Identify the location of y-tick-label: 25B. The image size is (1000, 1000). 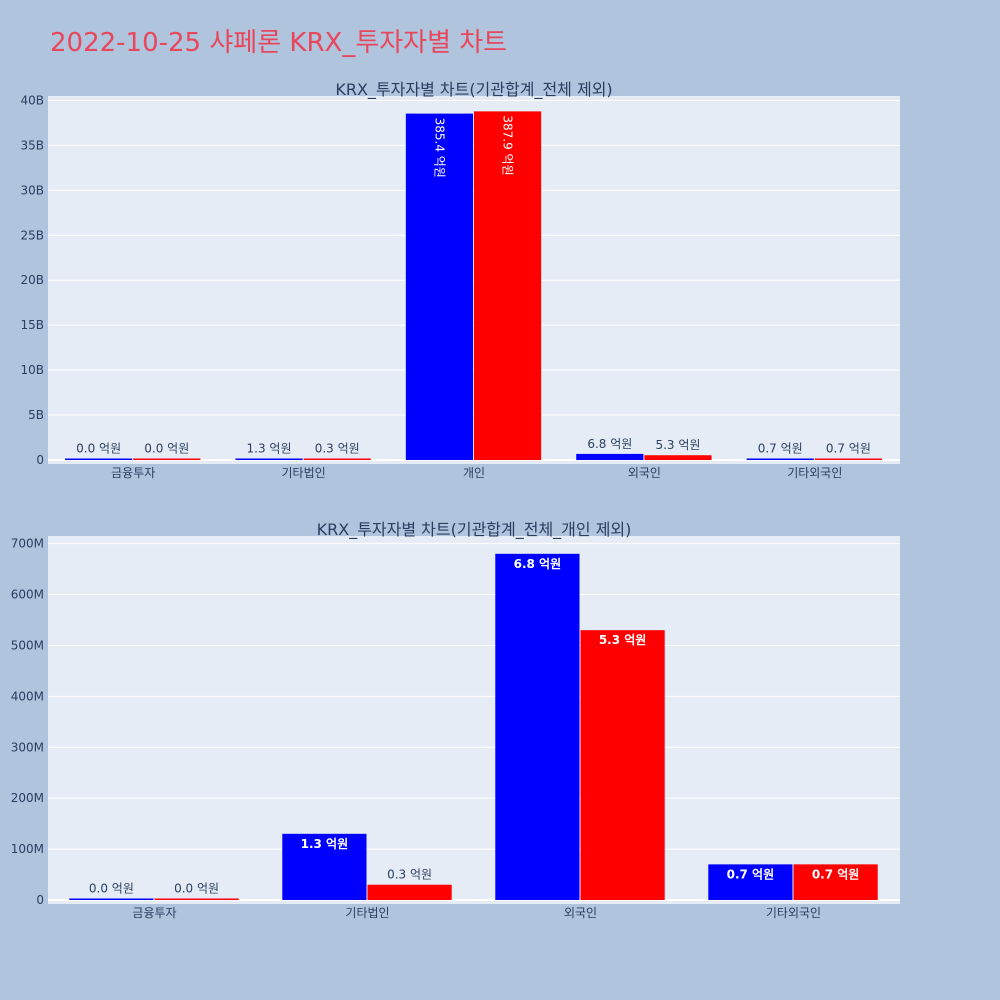
(32, 235).